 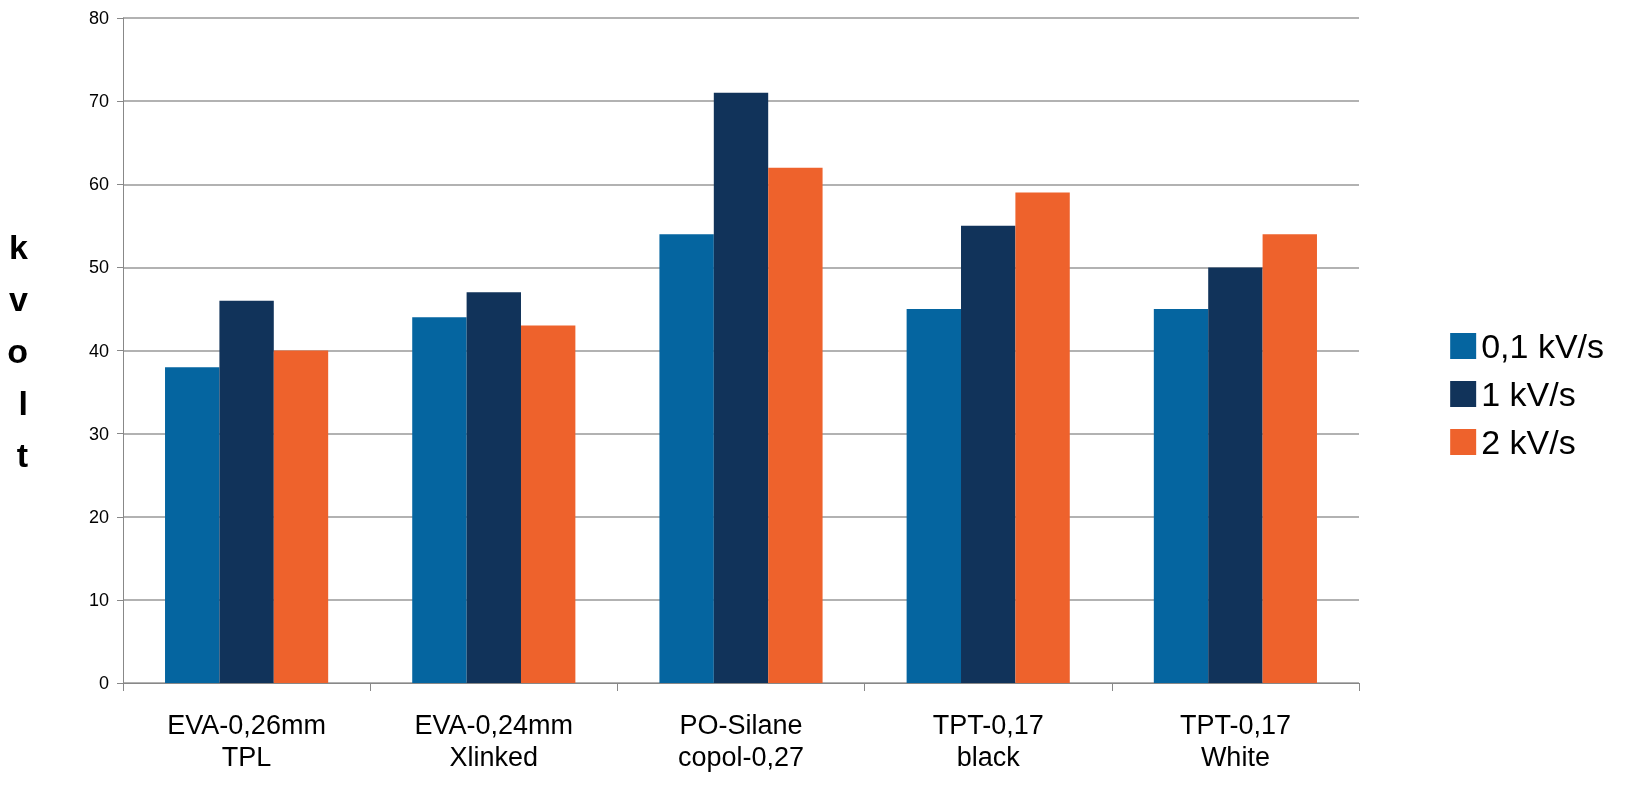 I want to click on y-tick-label: 10, so click(x=98, y=599).